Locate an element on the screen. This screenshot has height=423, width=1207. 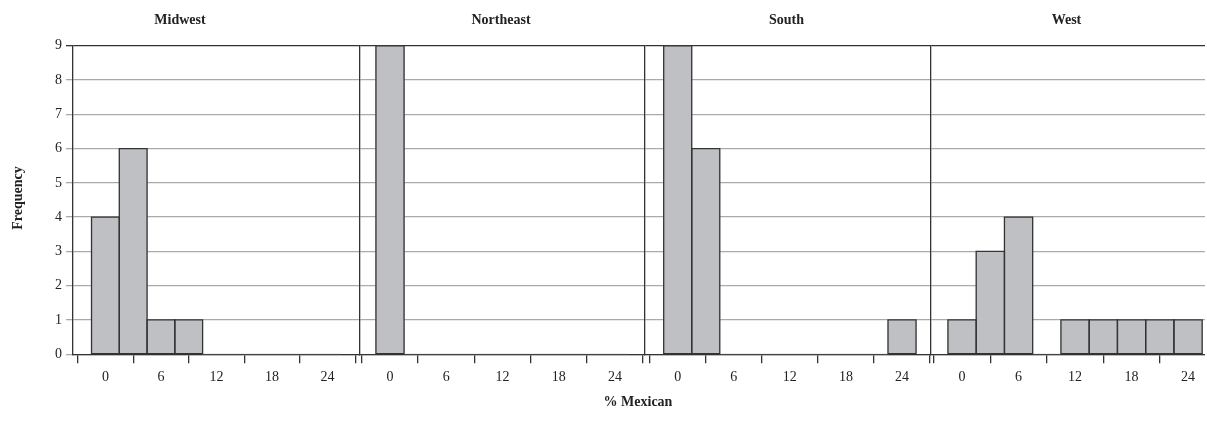
y-tick-label: 4 is located at coordinates (58, 216).